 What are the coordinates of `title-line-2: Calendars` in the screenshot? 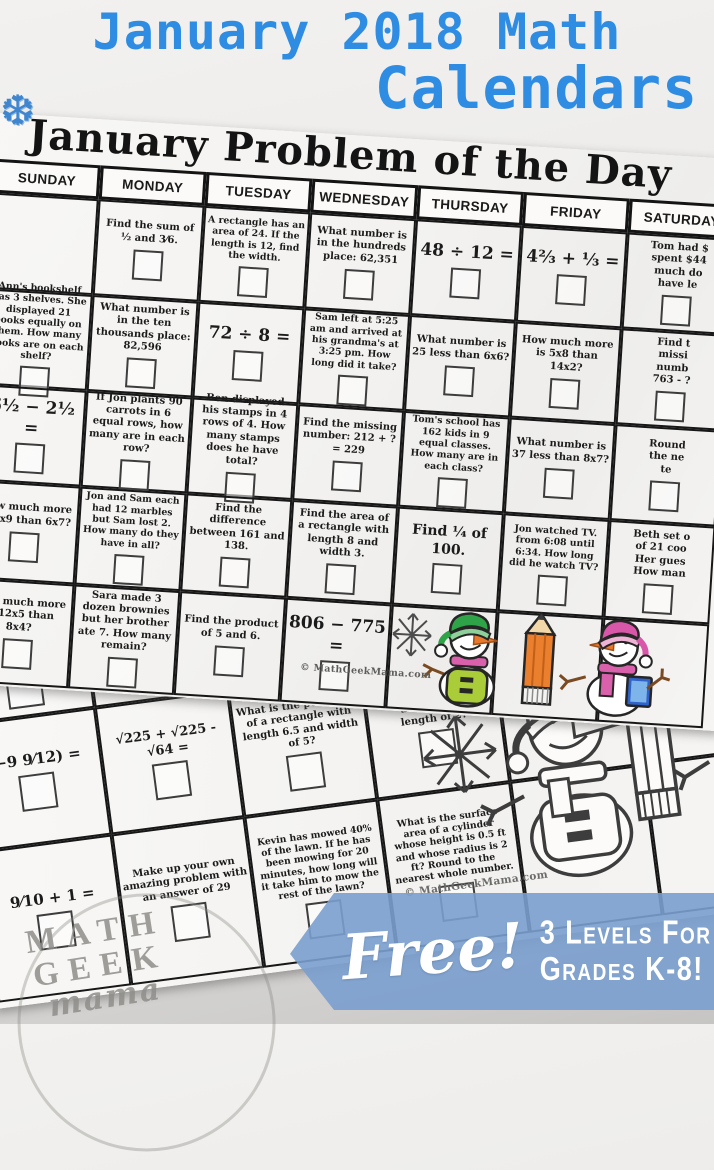 It's located at (536, 87).